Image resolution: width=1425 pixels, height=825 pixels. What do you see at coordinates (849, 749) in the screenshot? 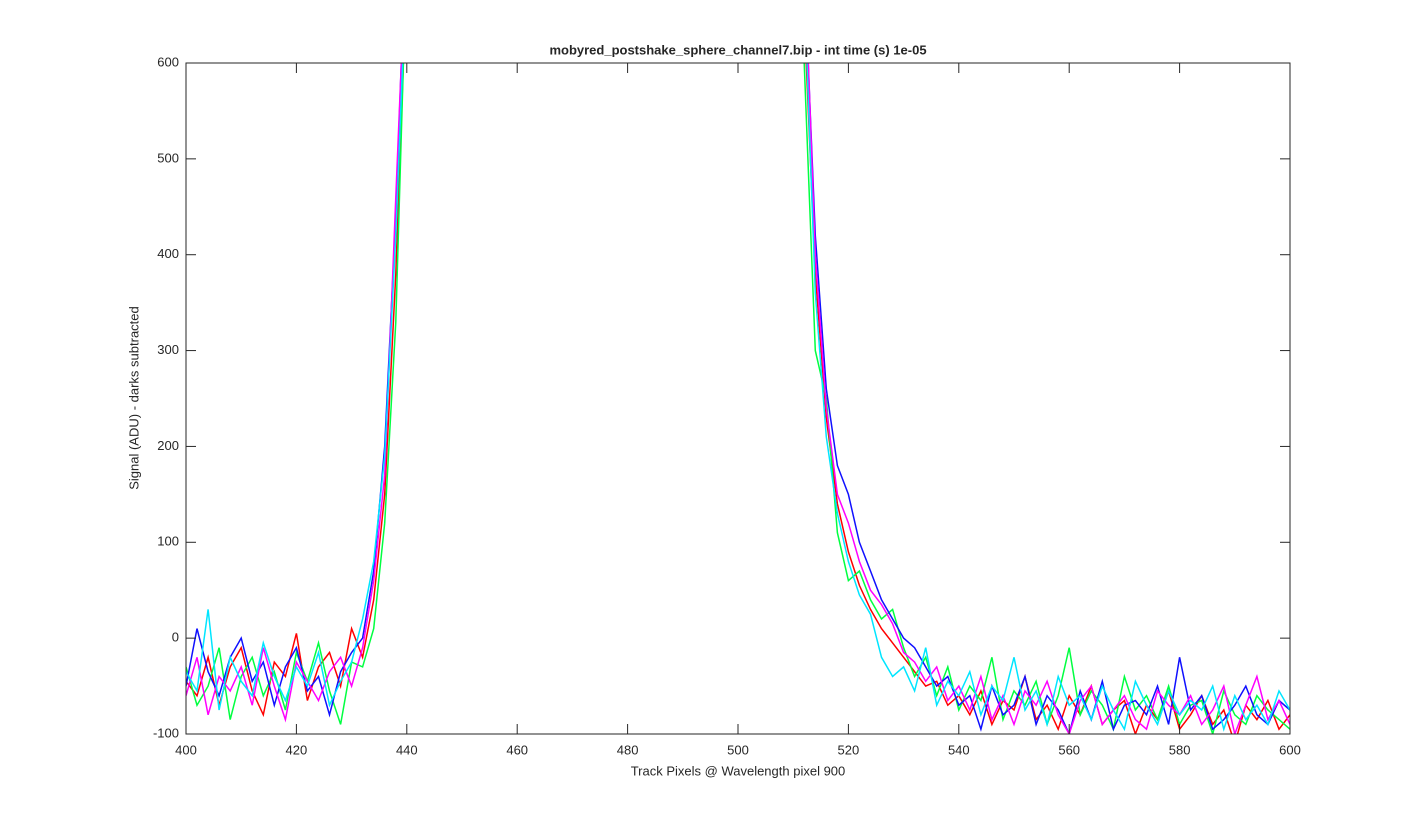
I see `x-tick-label: 520` at bounding box center [849, 749].